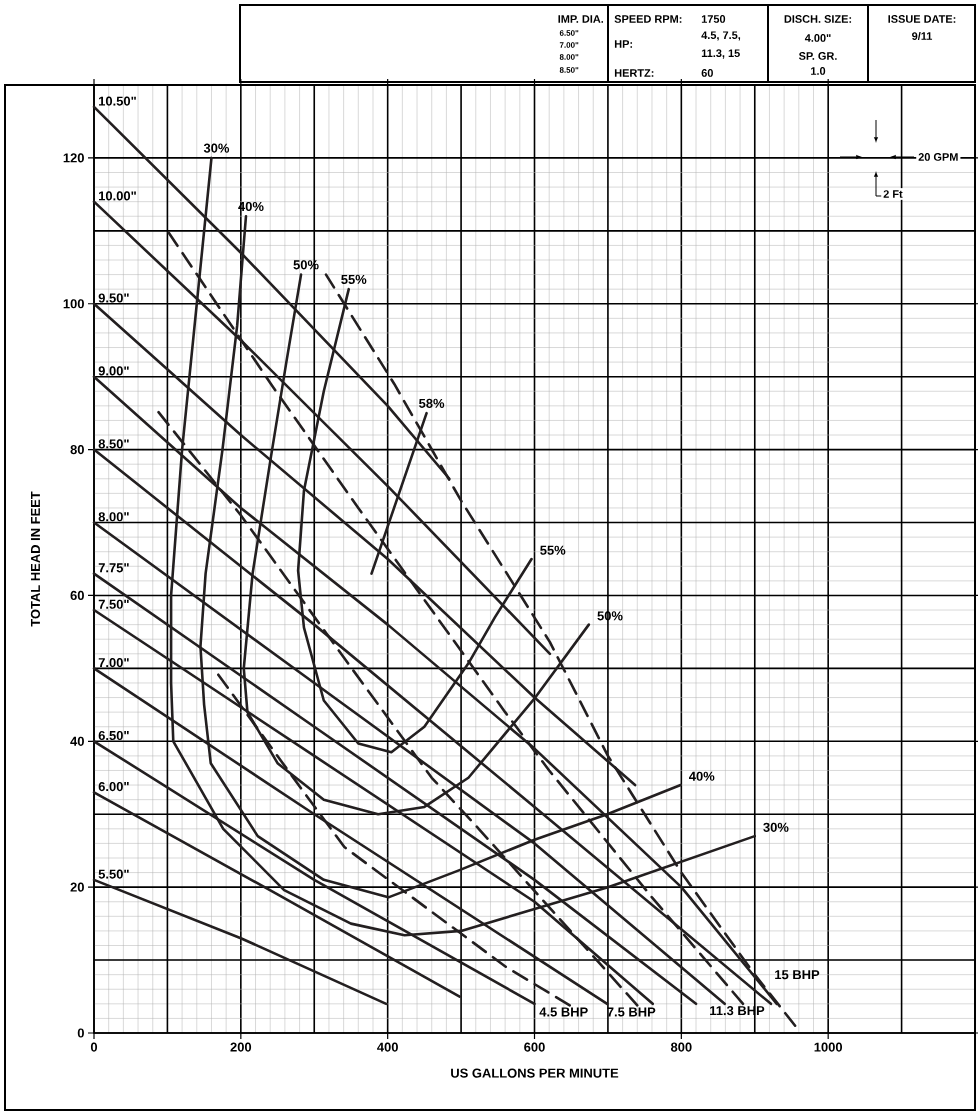 The image size is (978, 1116). I want to click on series-label: 9.50", so click(113, 298).